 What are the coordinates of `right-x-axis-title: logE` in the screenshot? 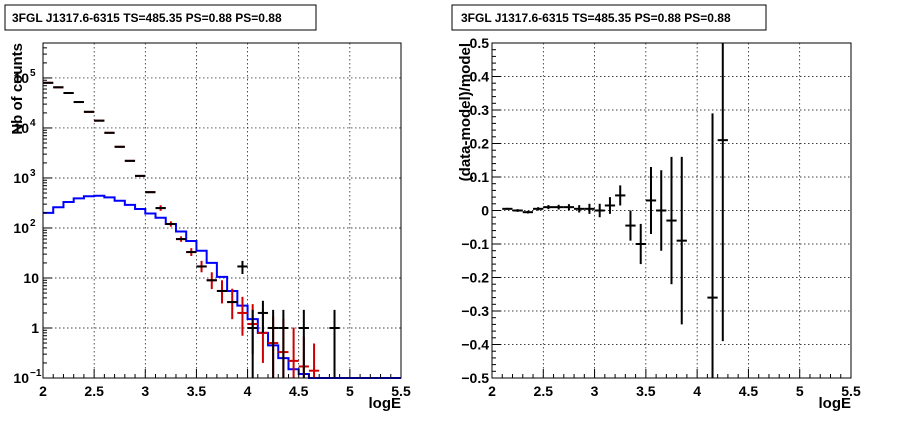 It's located at (835, 403).